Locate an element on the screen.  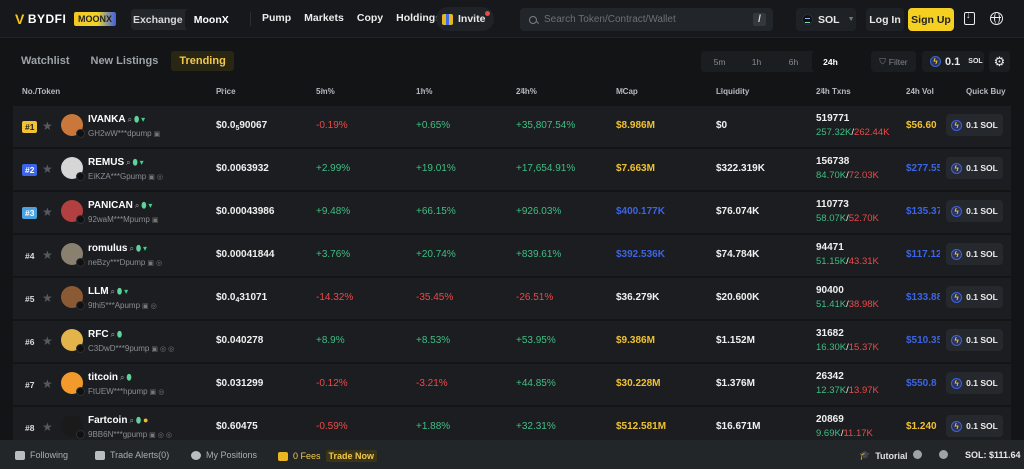
timeframe-6h: 6h is located at coordinates (793, 61).